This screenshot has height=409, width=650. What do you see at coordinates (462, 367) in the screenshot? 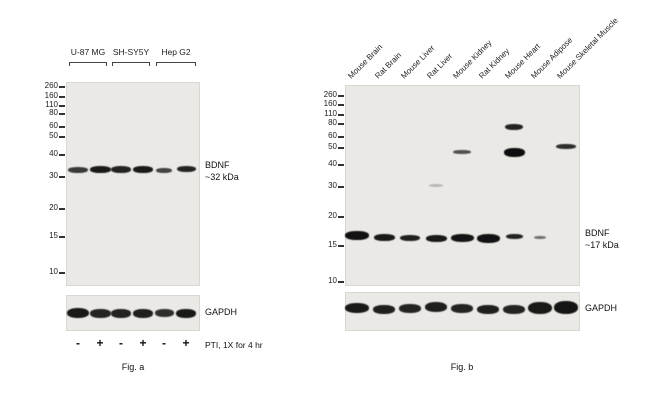
I see `panel-b-caption: Fig. b` at bounding box center [462, 367].